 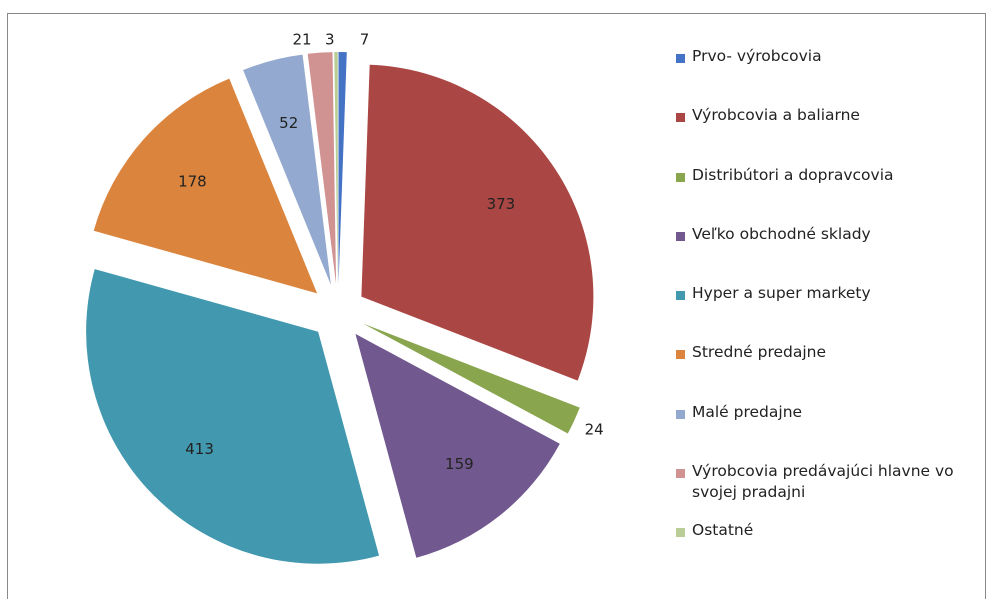 I want to click on legend-label: Veľko obchodné sklady, so click(x=781, y=233).